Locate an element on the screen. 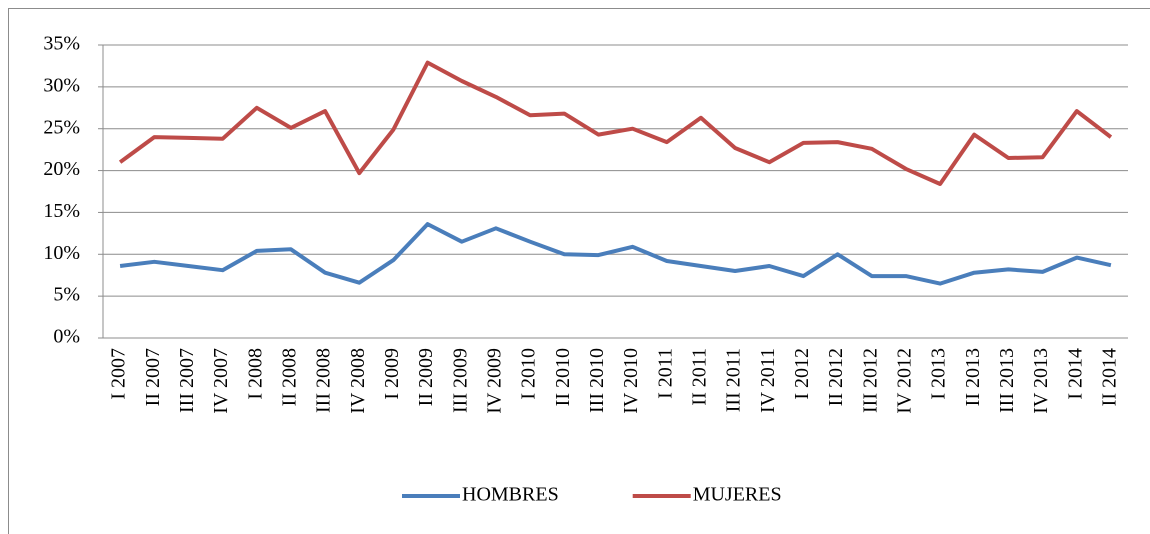 The width and height of the screenshot is (1150, 534). x-tick-label: I 2009 is located at coordinates (392, 374).